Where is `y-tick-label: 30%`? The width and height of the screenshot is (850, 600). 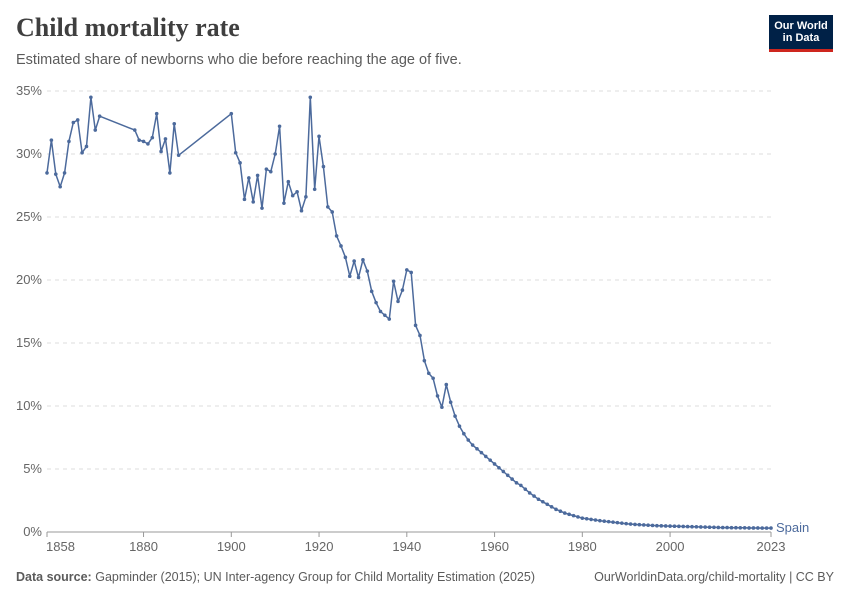 y-tick-label: 30% is located at coordinates (29, 153).